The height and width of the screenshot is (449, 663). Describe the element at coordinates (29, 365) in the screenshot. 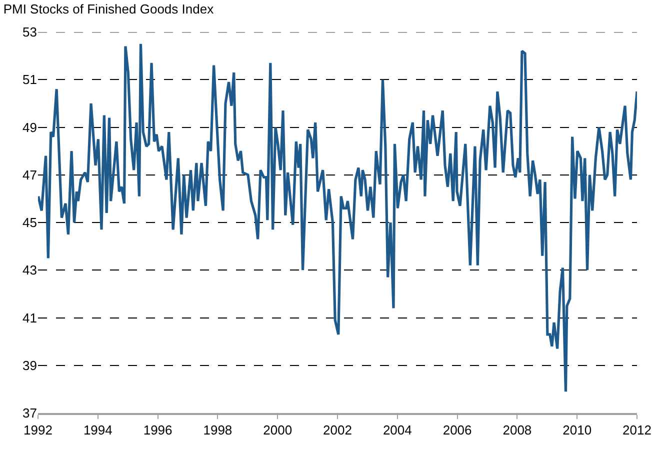

I see `y-tick-label: 39` at that location.